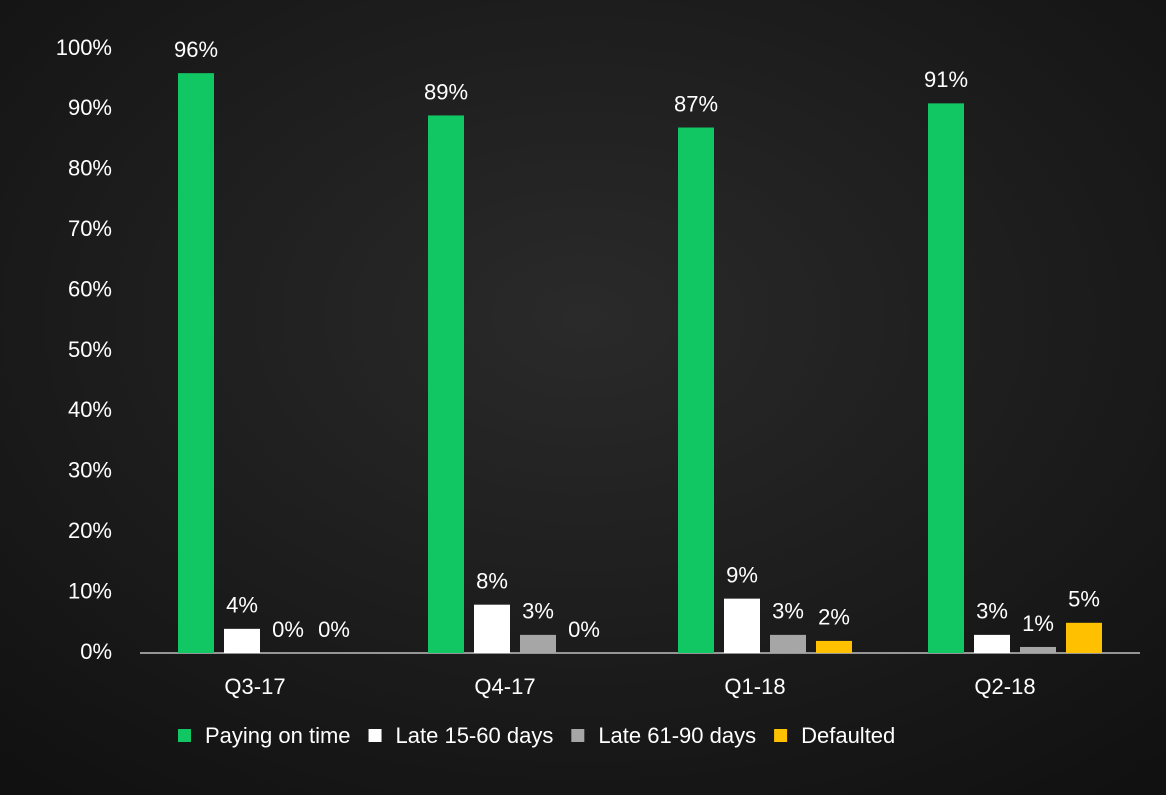 This screenshot has height=795, width=1166. What do you see at coordinates (90, 470) in the screenshot?
I see `y-tick-label: 30%` at bounding box center [90, 470].